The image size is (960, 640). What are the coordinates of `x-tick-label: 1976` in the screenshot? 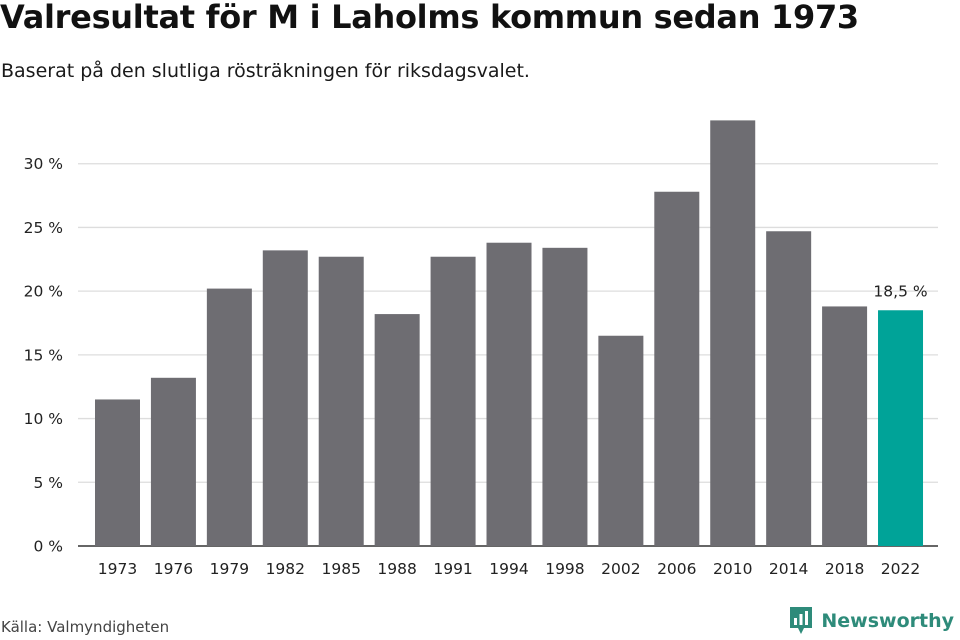 It's located at (173, 569).